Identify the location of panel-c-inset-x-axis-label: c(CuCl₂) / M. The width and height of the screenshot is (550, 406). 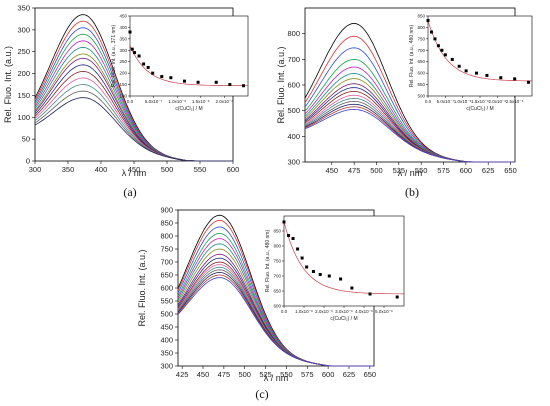
(343, 319).